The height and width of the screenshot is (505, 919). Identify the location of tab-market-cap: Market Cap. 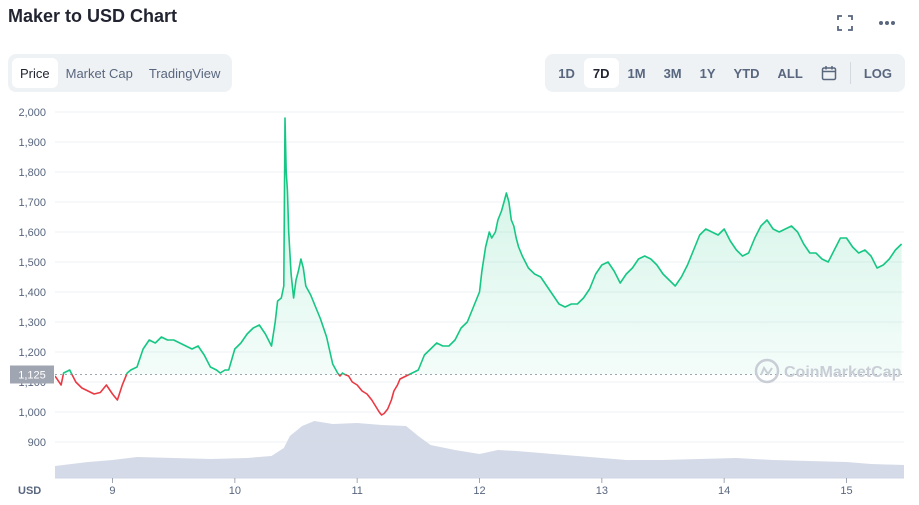
(99, 73).